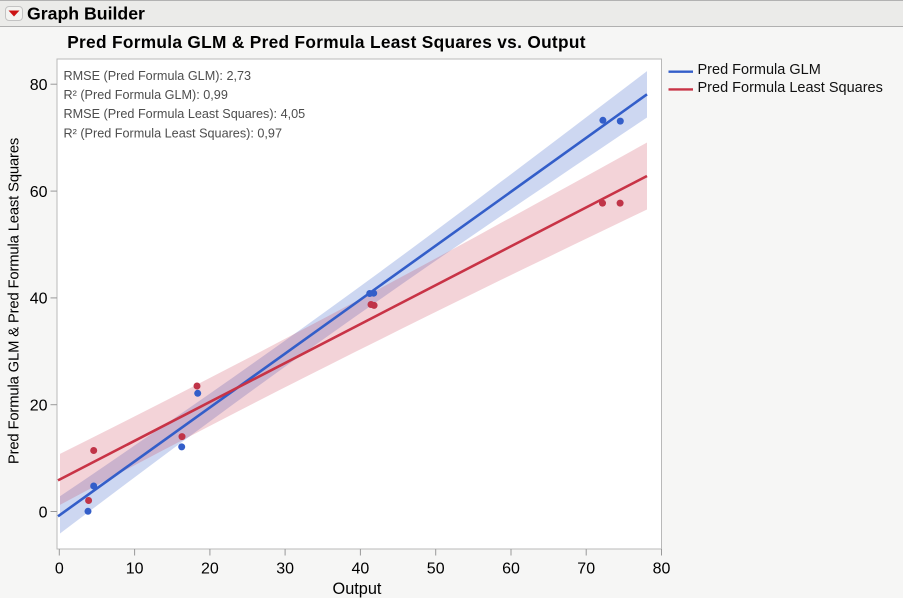 The width and height of the screenshot is (903, 598). Describe the element at coordinates (790, 88) in the screenshot. I see `svg-text: Pred Formula Least Squares` at that location.